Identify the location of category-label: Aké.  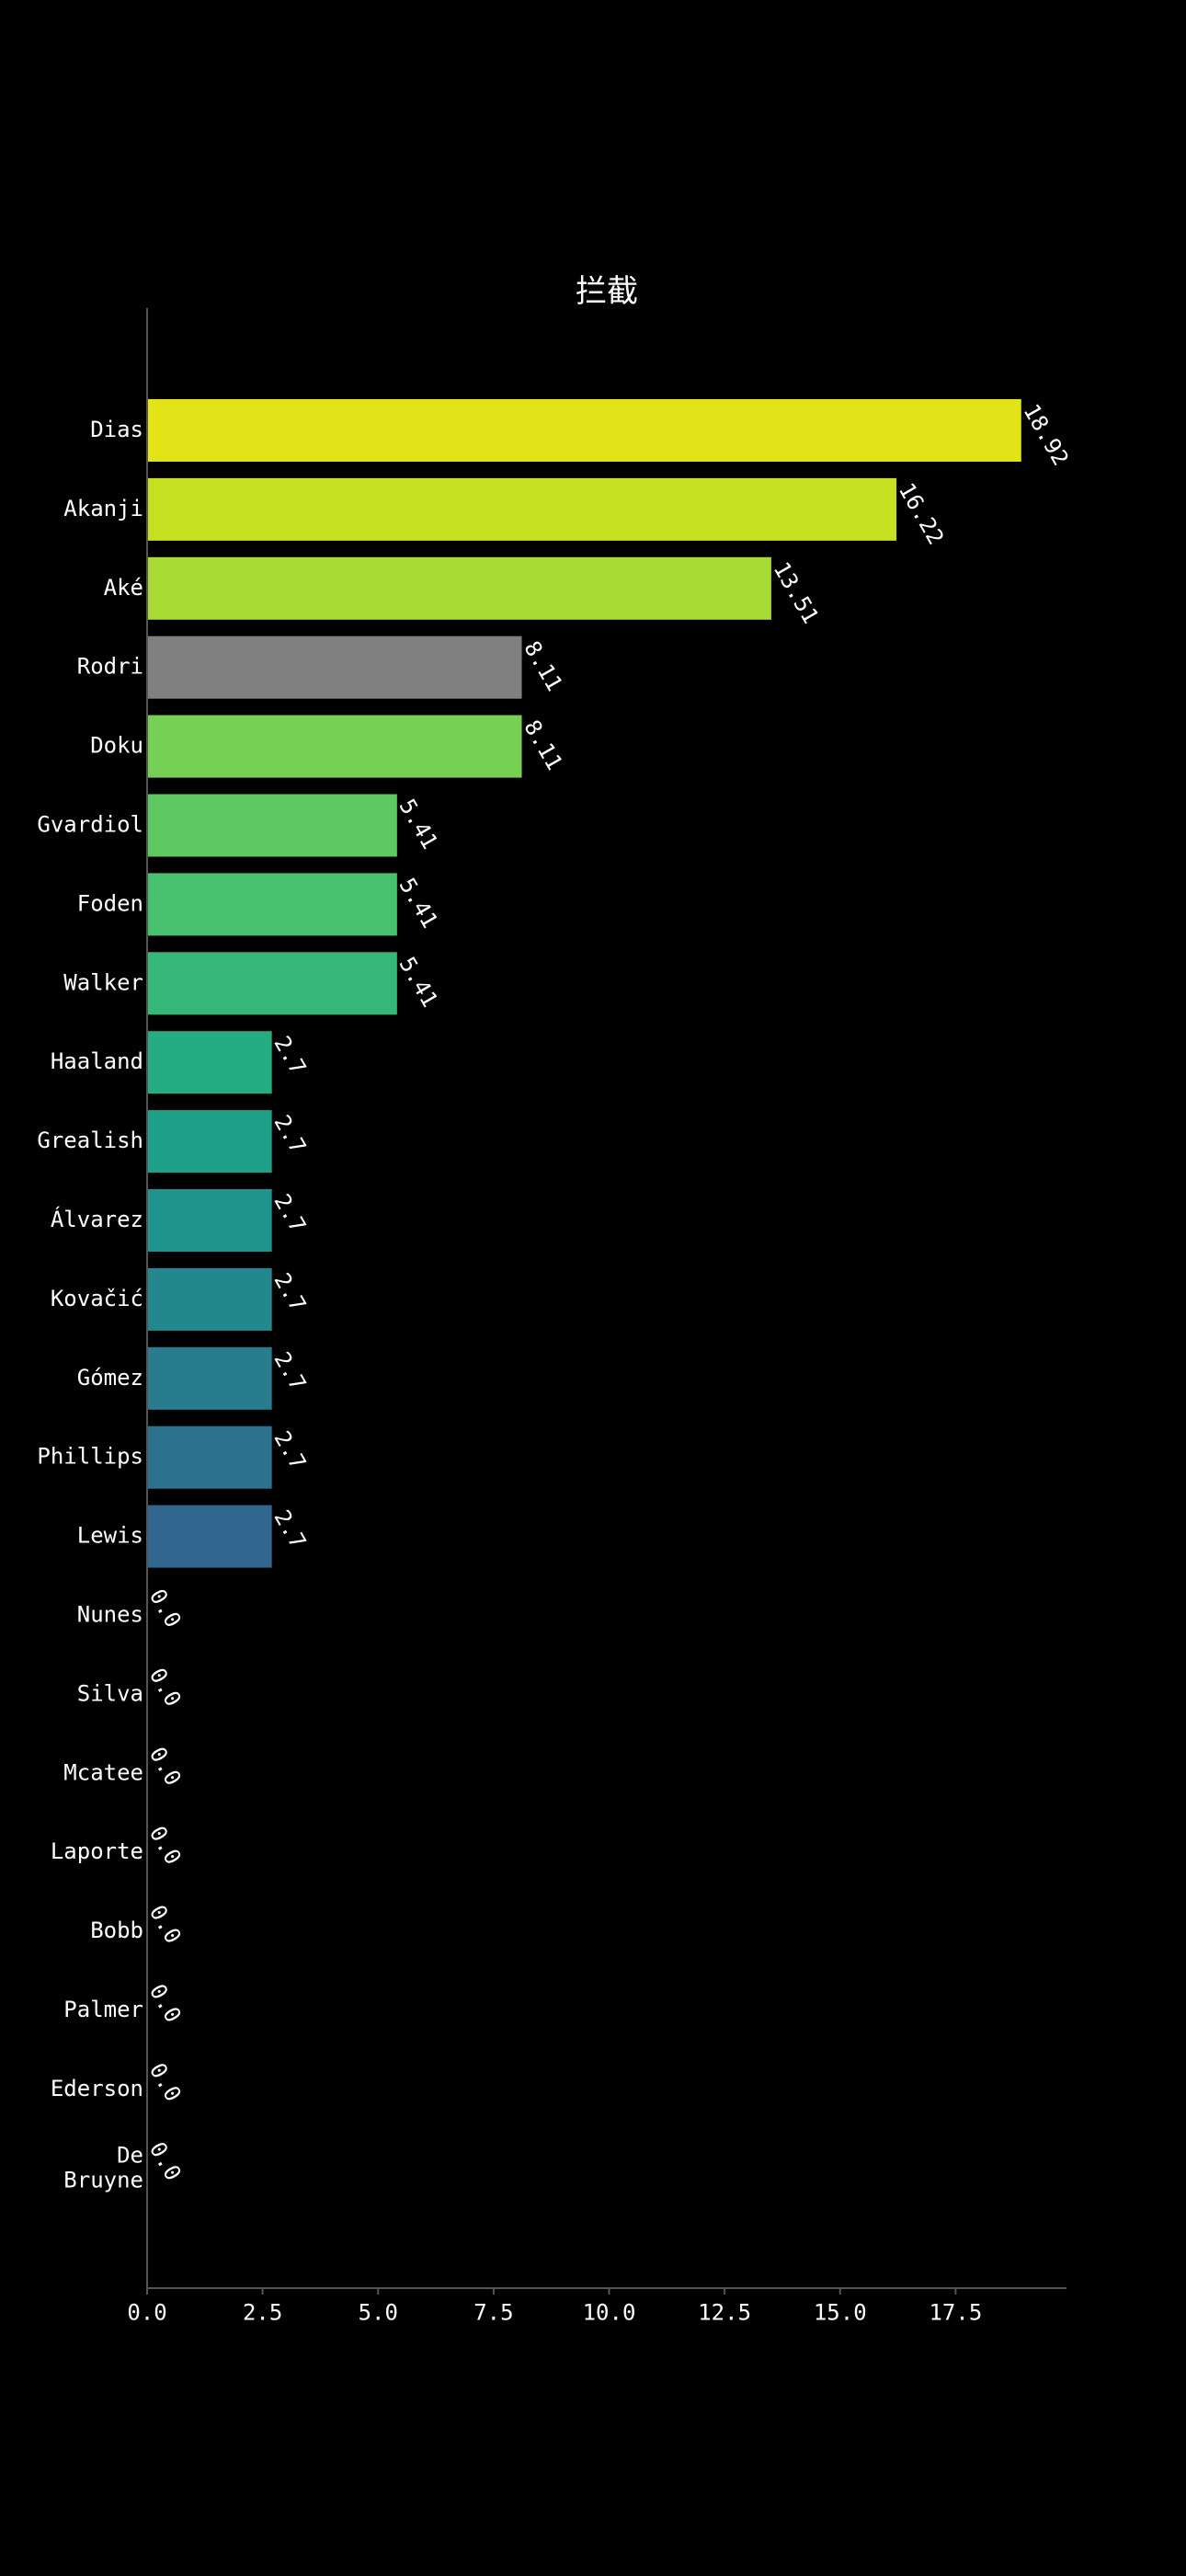
(123, 588).